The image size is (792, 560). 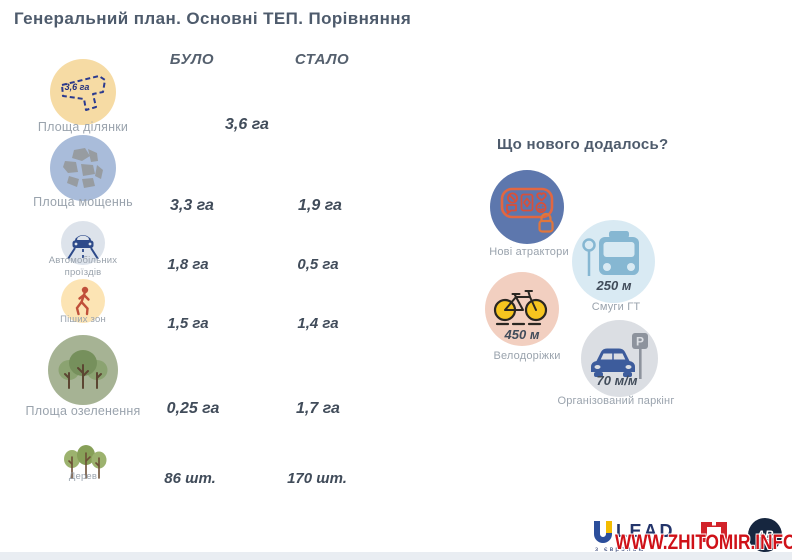 I want to click on row-value-pedestrian-before: 1,5 га, so click(x=188, y=323).